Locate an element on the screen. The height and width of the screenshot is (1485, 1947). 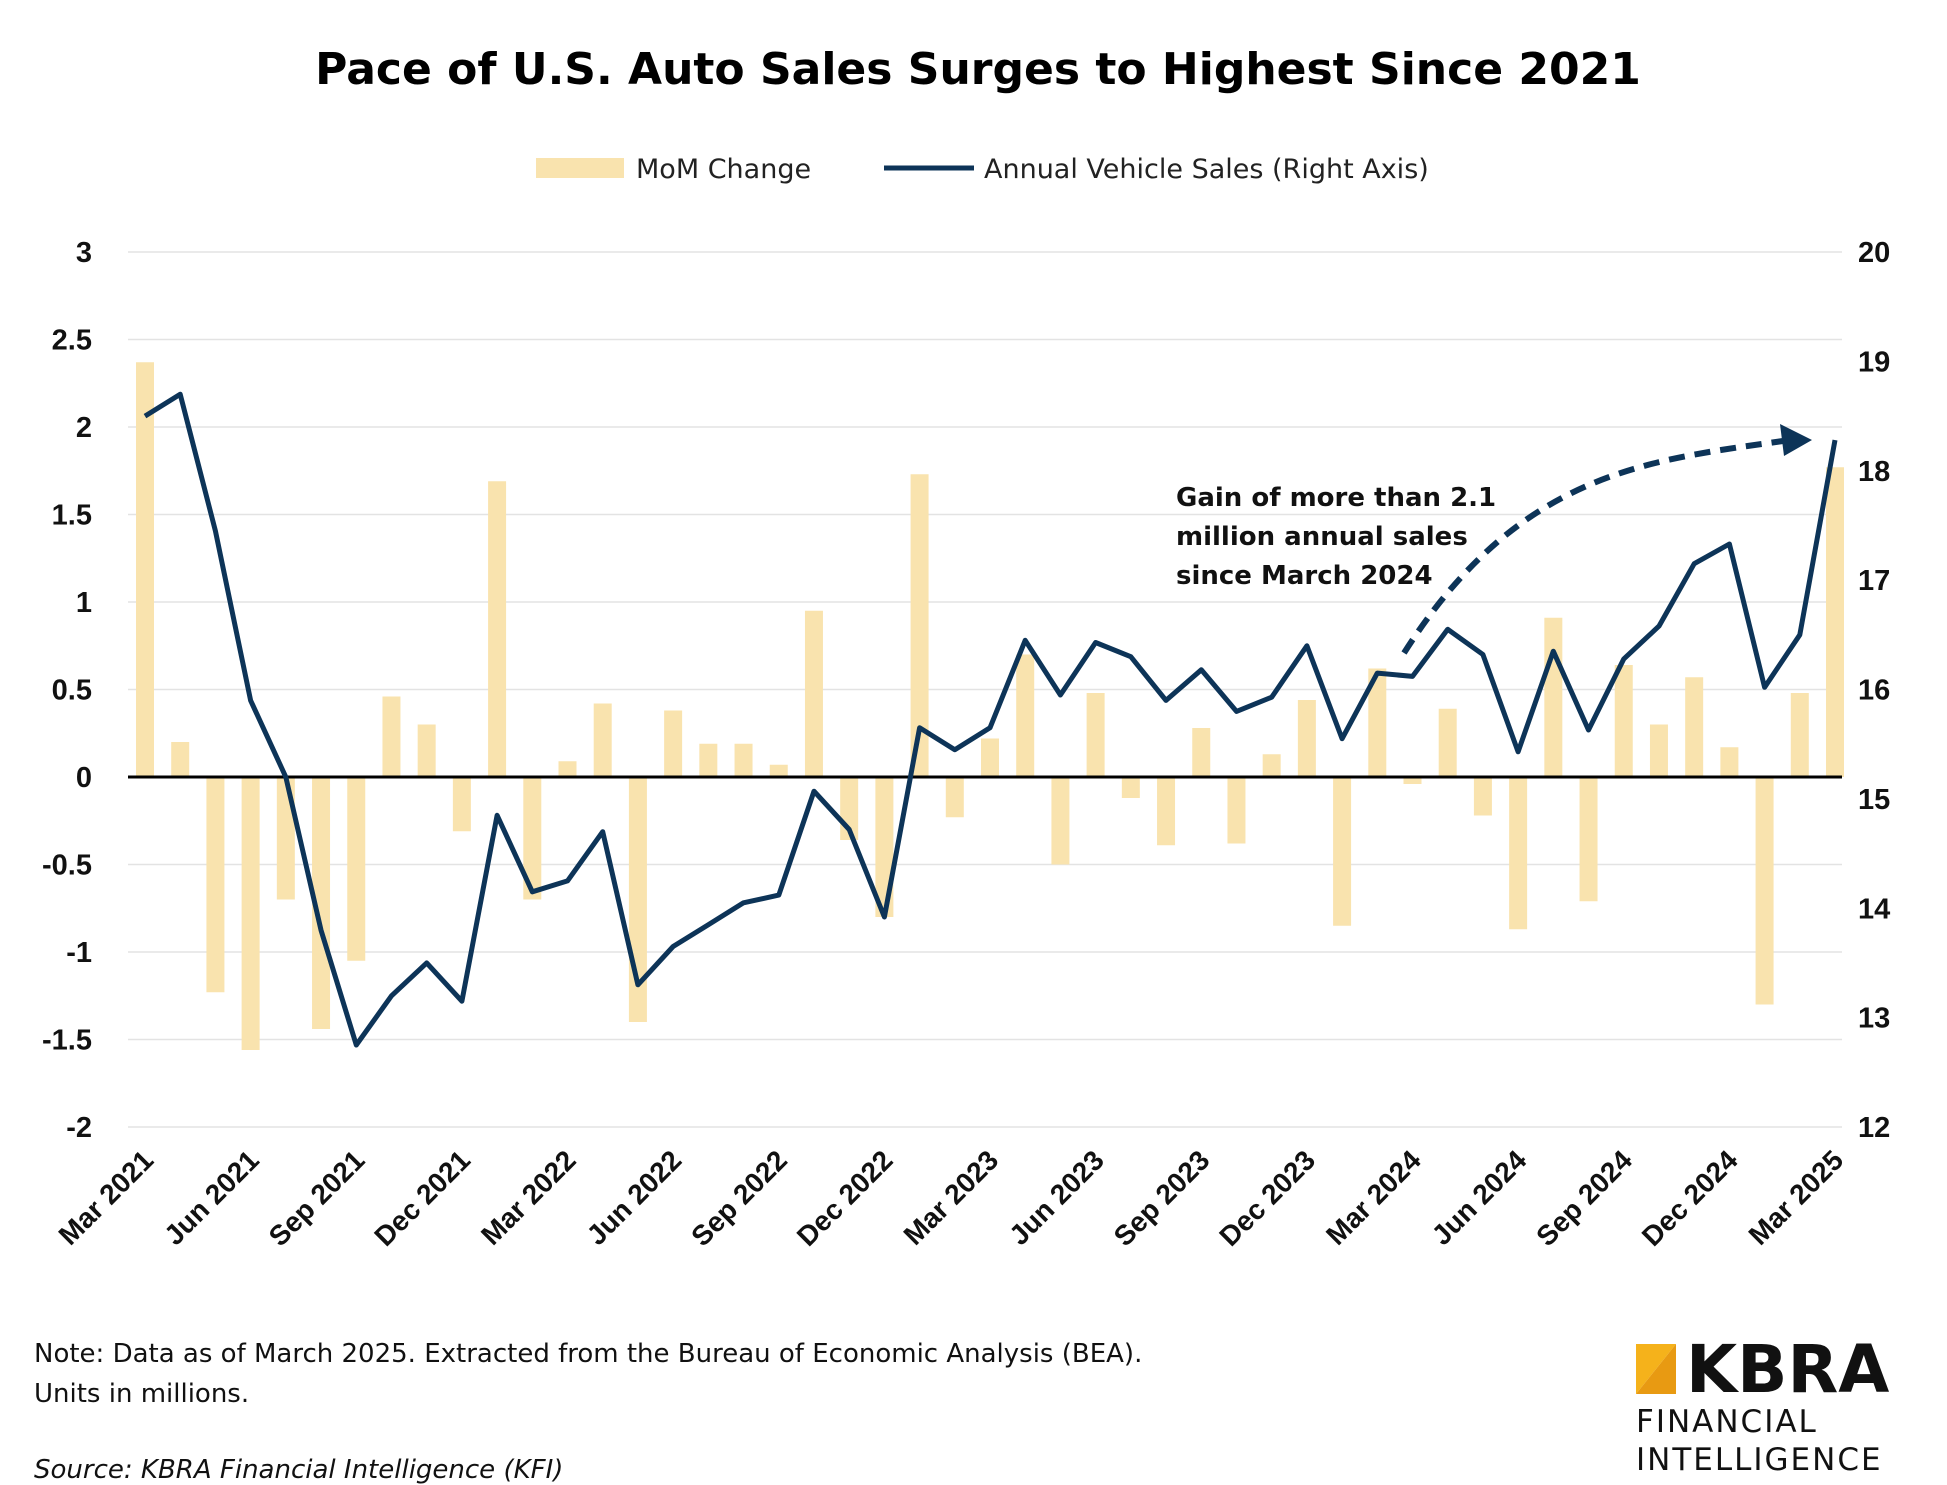
left-tick-label: 2 is located at coordinates (84, 428).